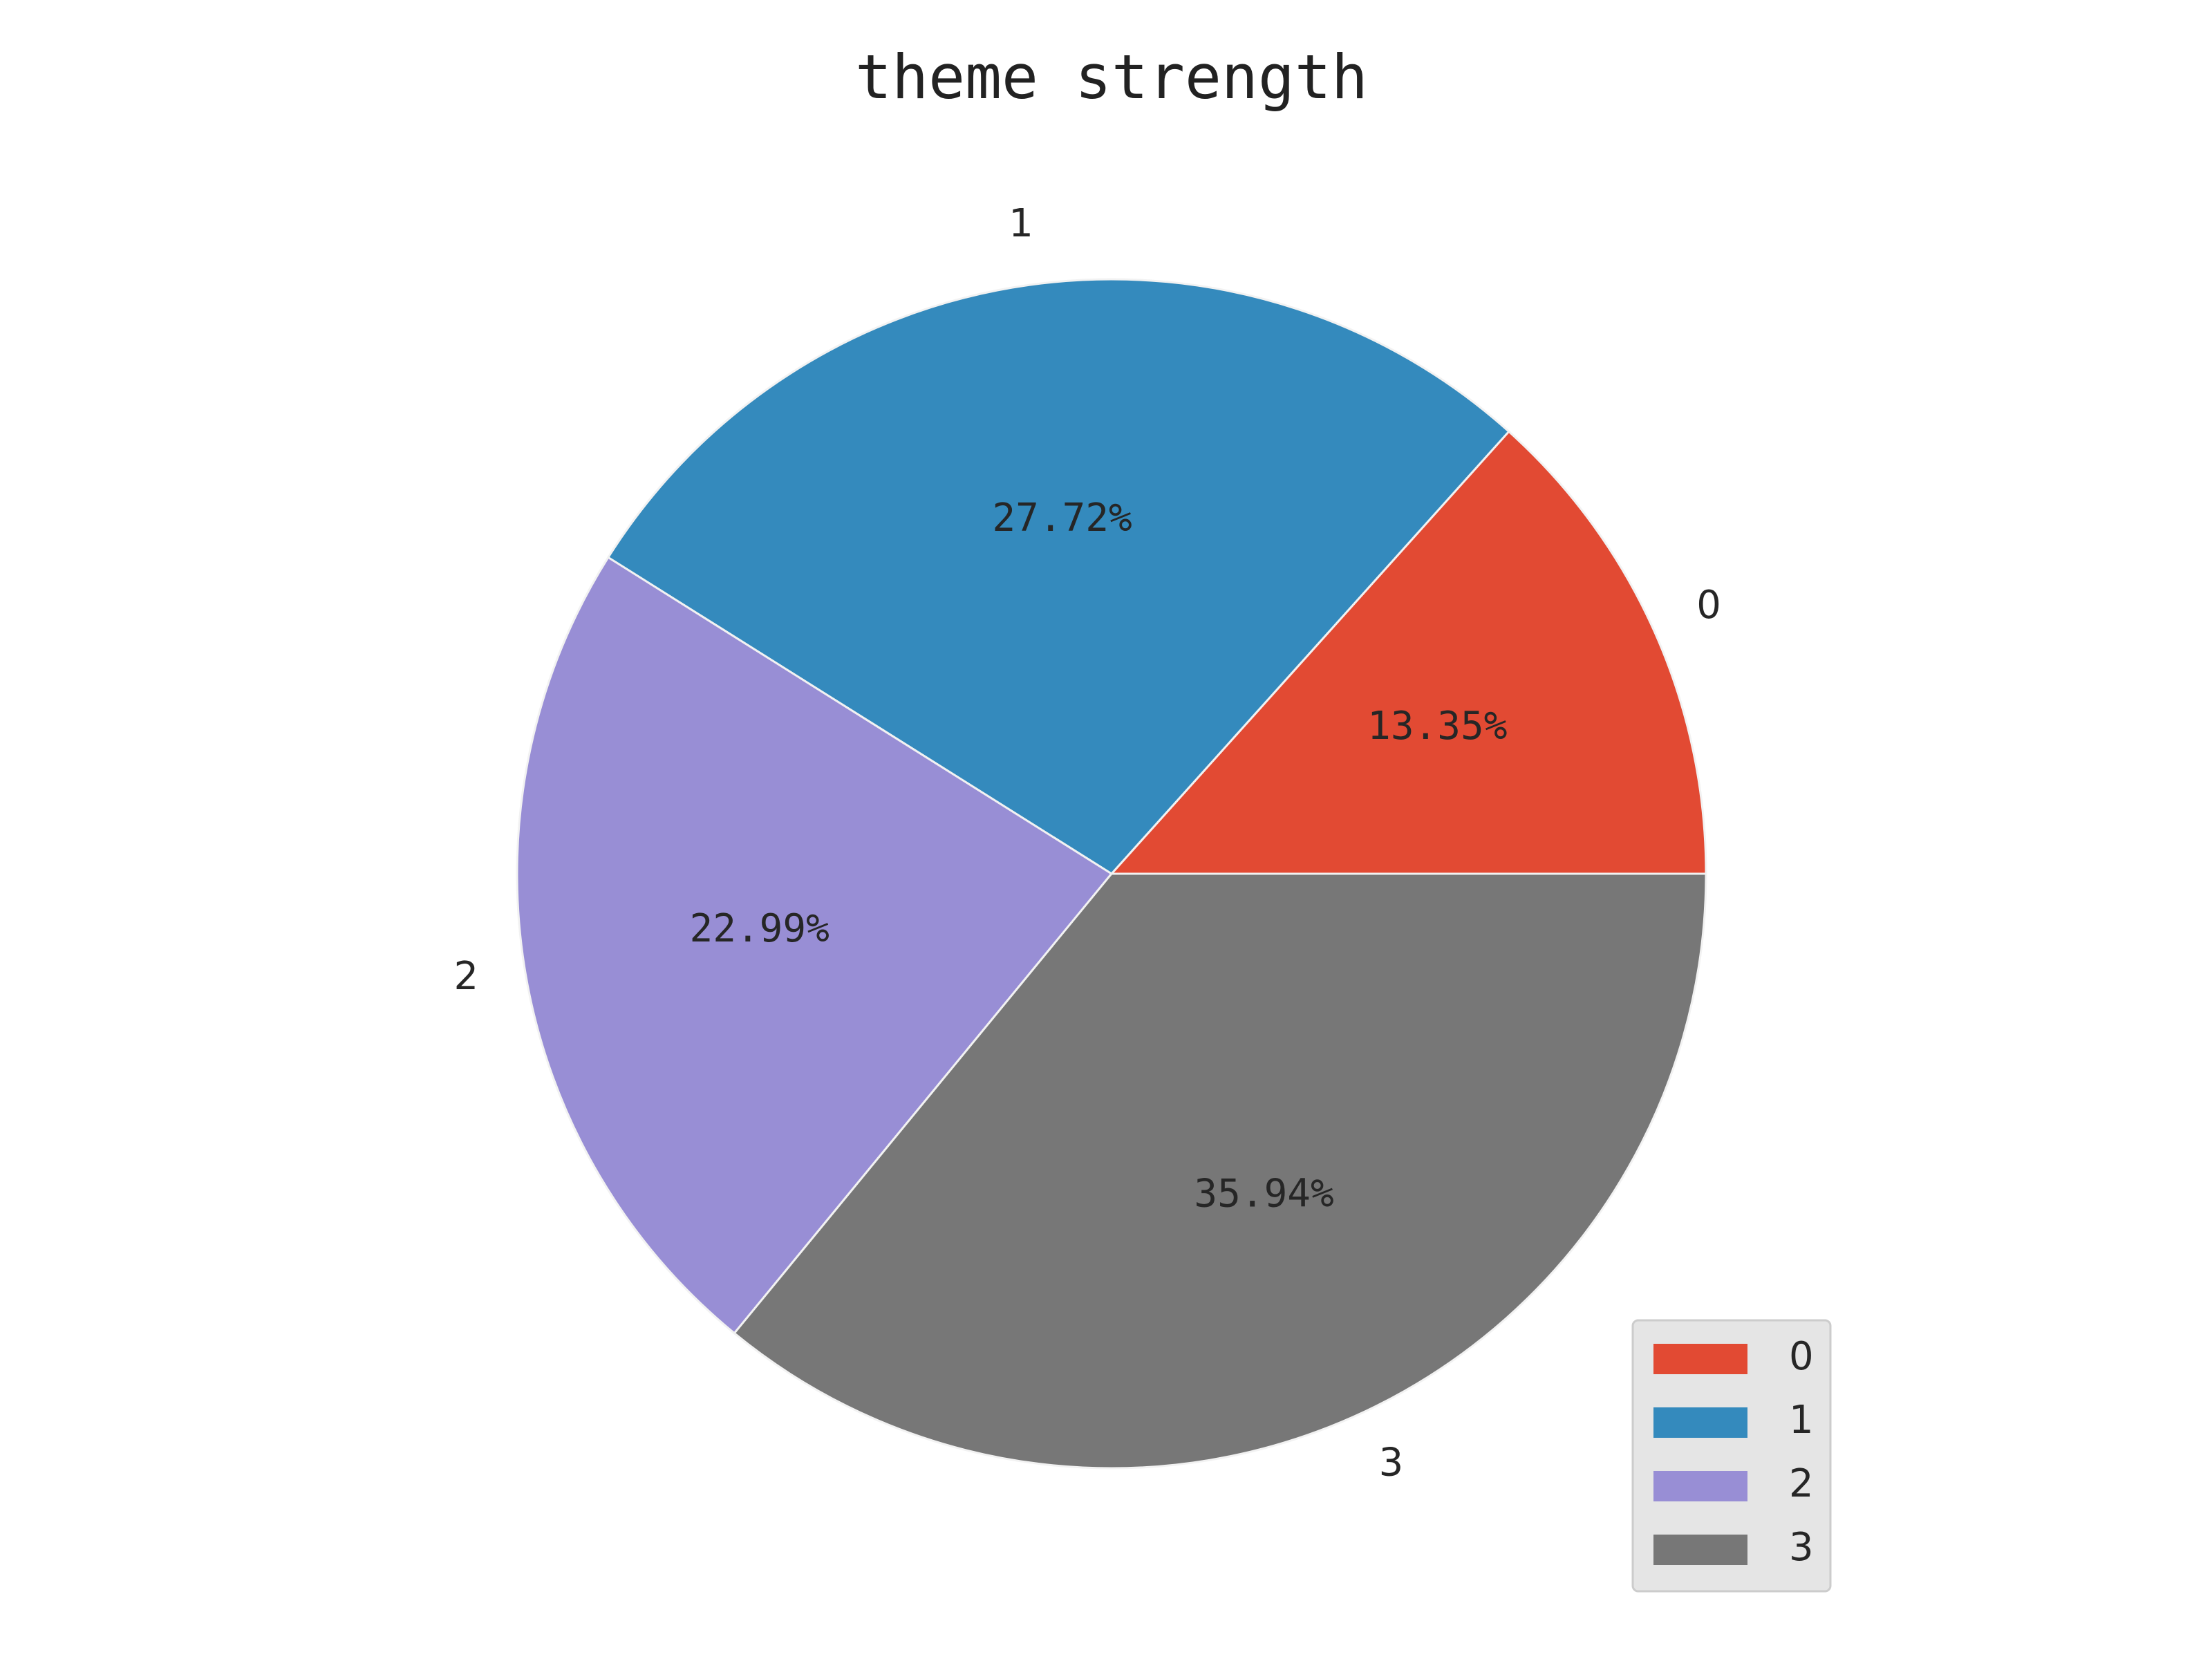 This screenshot has height=1659, width=2212. Describe the element at coordinates (466, 976) in the screenshot. I see `slice-label-2: 2` at that location.